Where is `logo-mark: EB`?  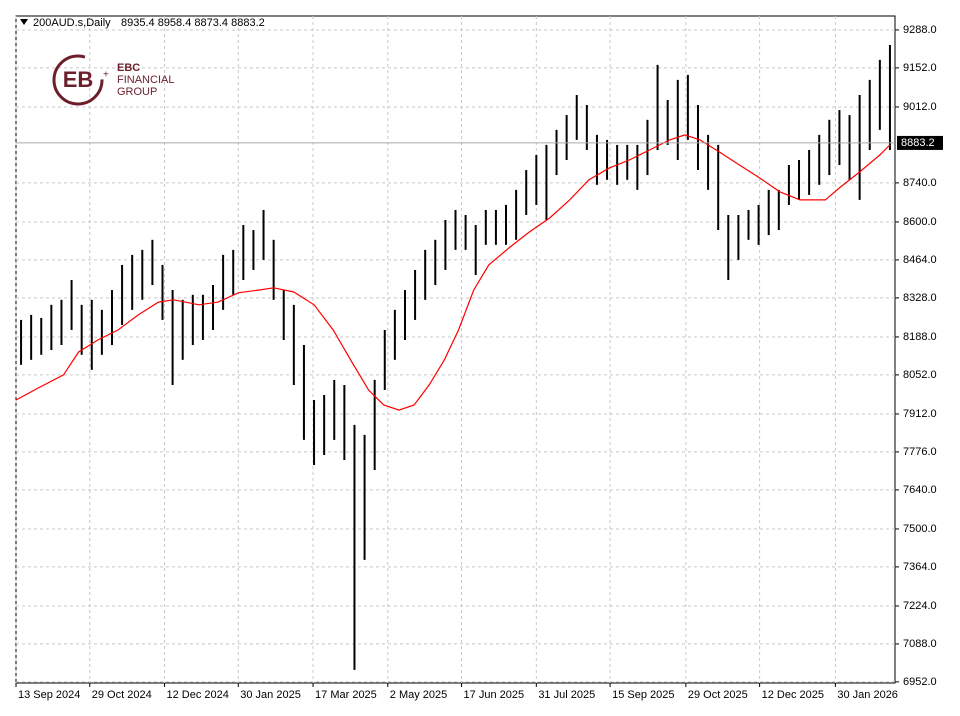 logo-mark: EB is located at coordinates (78, 79).